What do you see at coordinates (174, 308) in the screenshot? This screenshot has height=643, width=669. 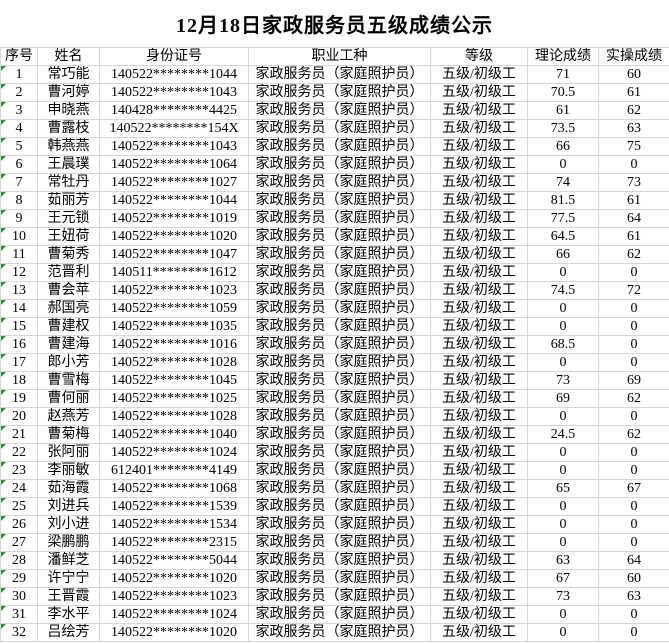 I see `id-number-cell: 140522********1059` at bounding box center [174, 308].